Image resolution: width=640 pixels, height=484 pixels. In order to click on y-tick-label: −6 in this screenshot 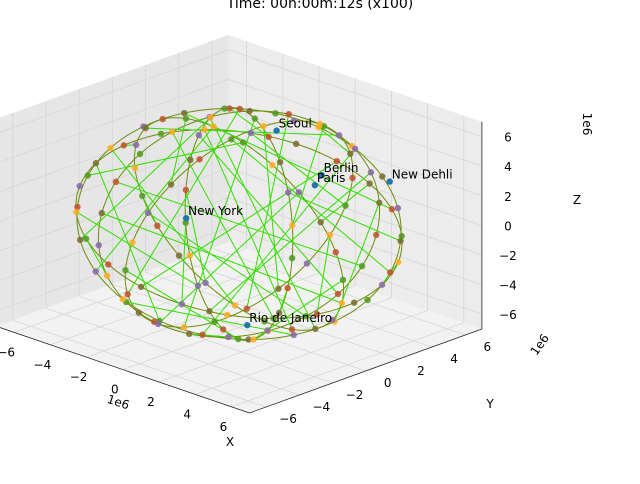, I will do `click(288, 419)`.